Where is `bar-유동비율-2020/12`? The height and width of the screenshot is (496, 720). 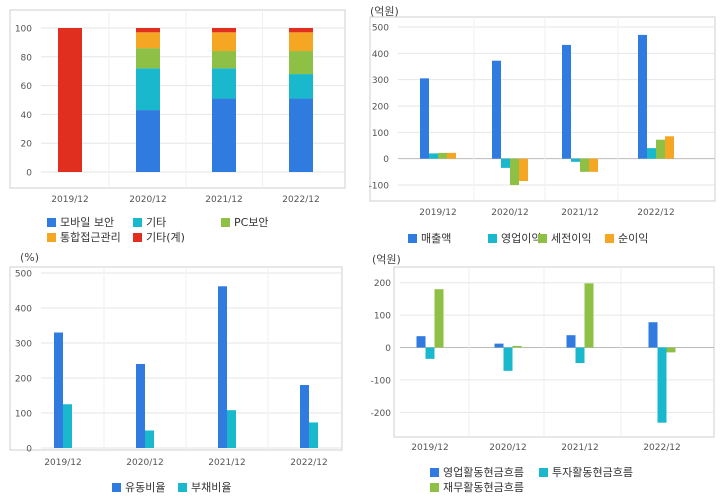 bar-유동비율-2020/12 is located at coordinates (140, 406).